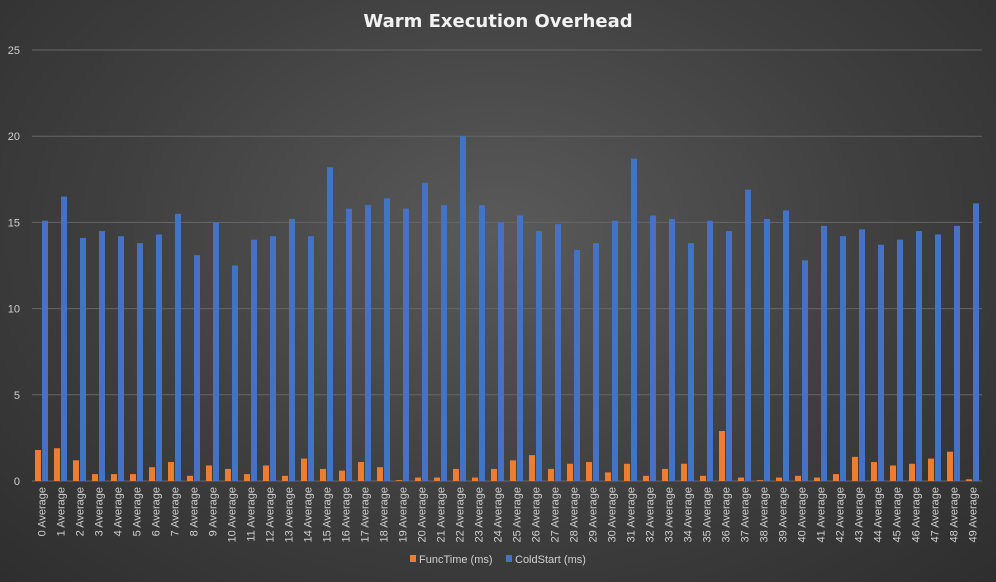 The image size is (996, 582). I want to click on x-tick-label: 28 Average, so click(575, 514).